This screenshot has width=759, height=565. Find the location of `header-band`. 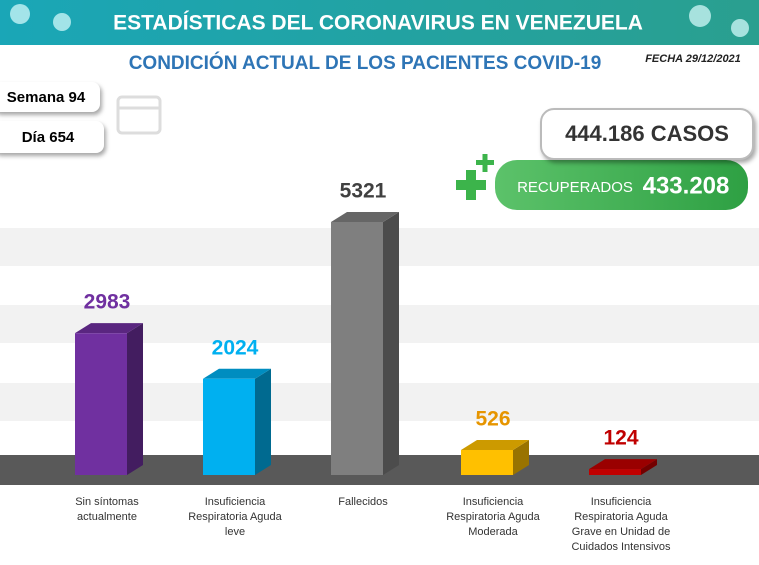

header-band is located at coordinates (379, 22).